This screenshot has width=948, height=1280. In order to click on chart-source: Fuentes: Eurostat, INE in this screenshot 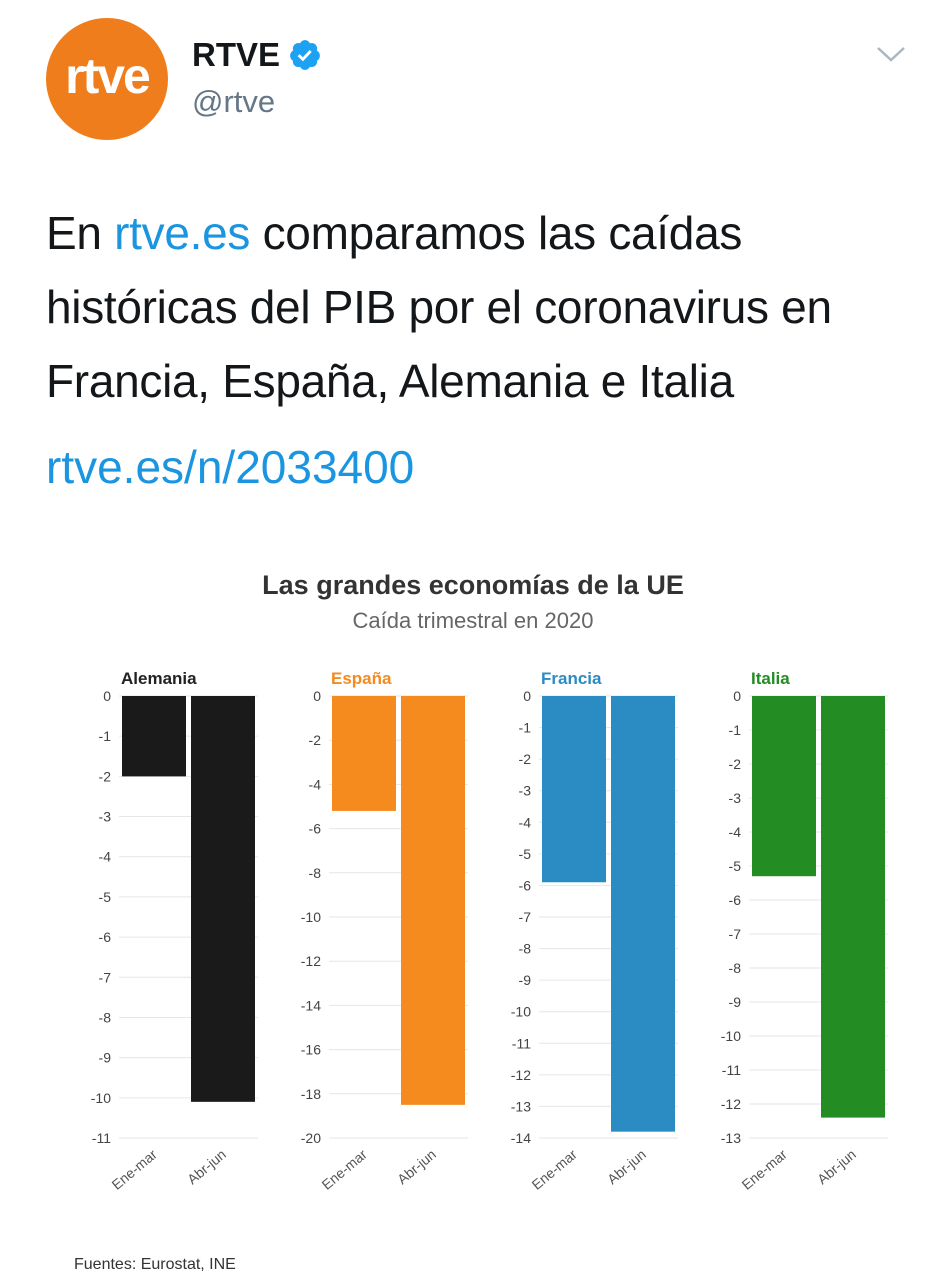, I will do `click(155, 1264)`.